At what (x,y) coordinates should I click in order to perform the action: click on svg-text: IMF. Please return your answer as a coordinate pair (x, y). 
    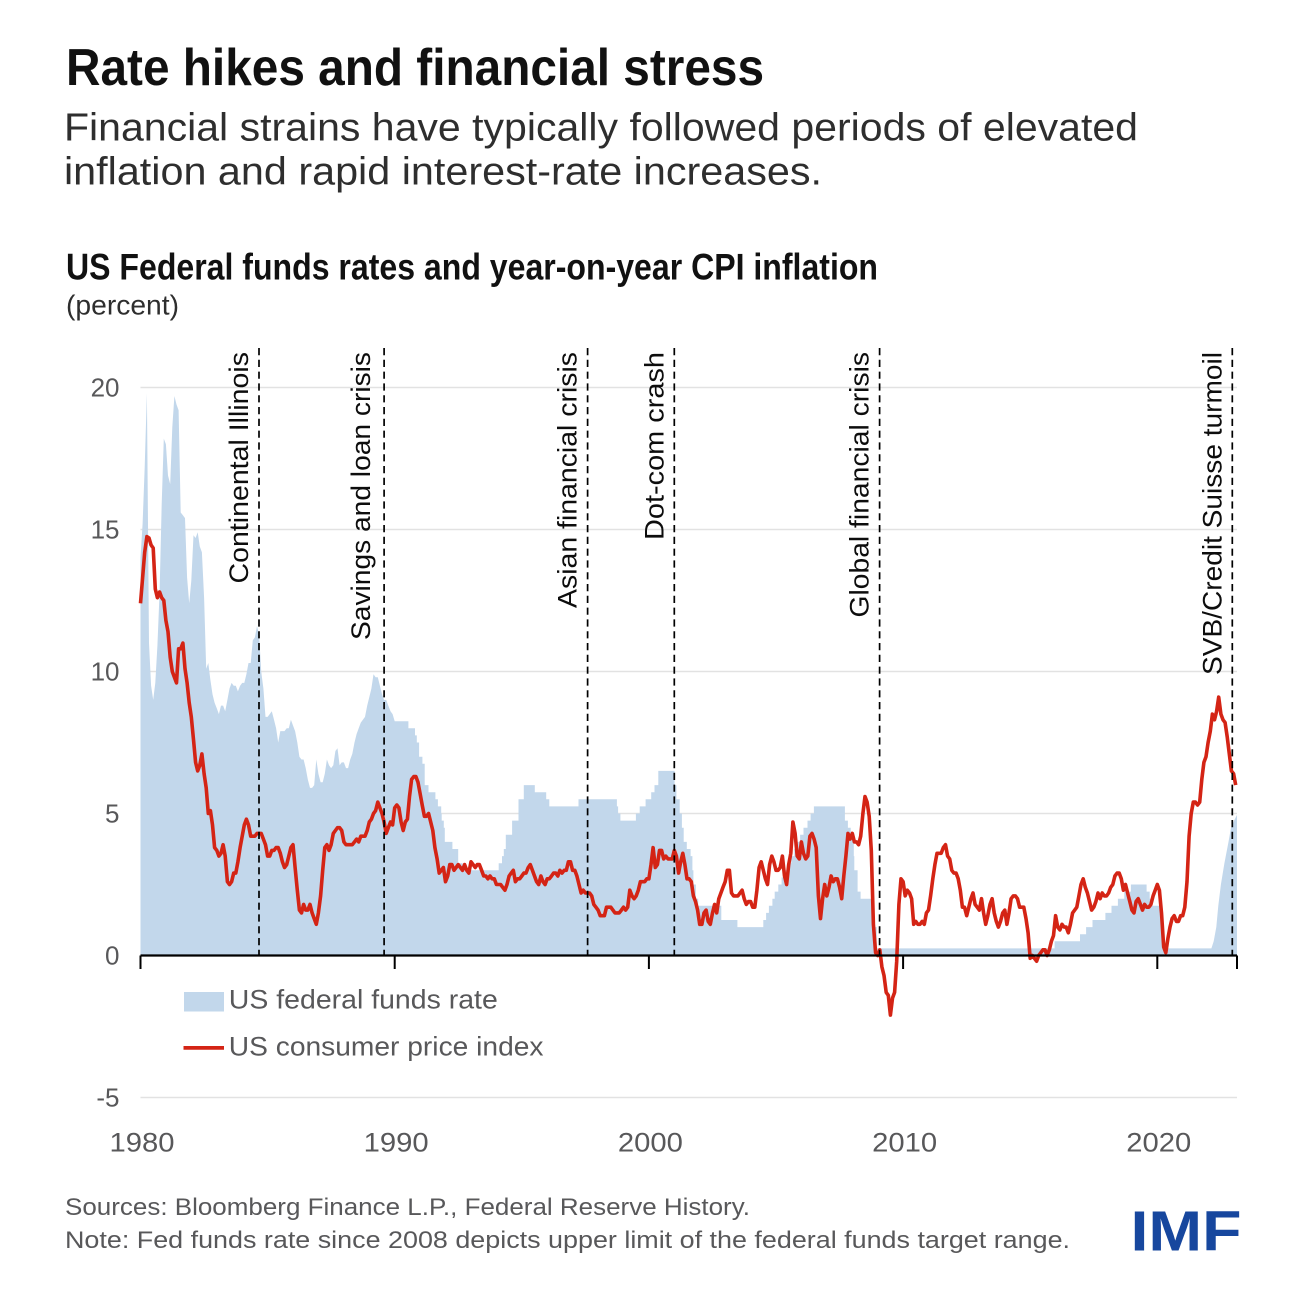
    Looking at the image, I should click on (1186, 1231).